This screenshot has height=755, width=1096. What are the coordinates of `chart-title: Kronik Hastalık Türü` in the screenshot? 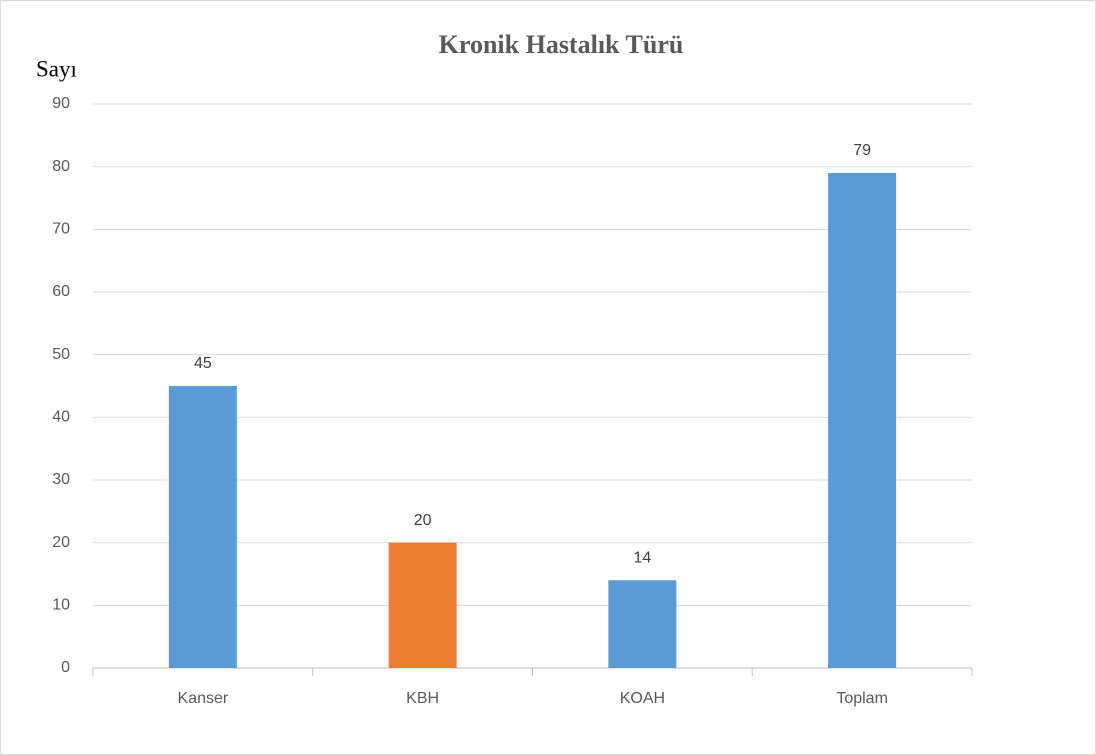 It's located at (561, 44).